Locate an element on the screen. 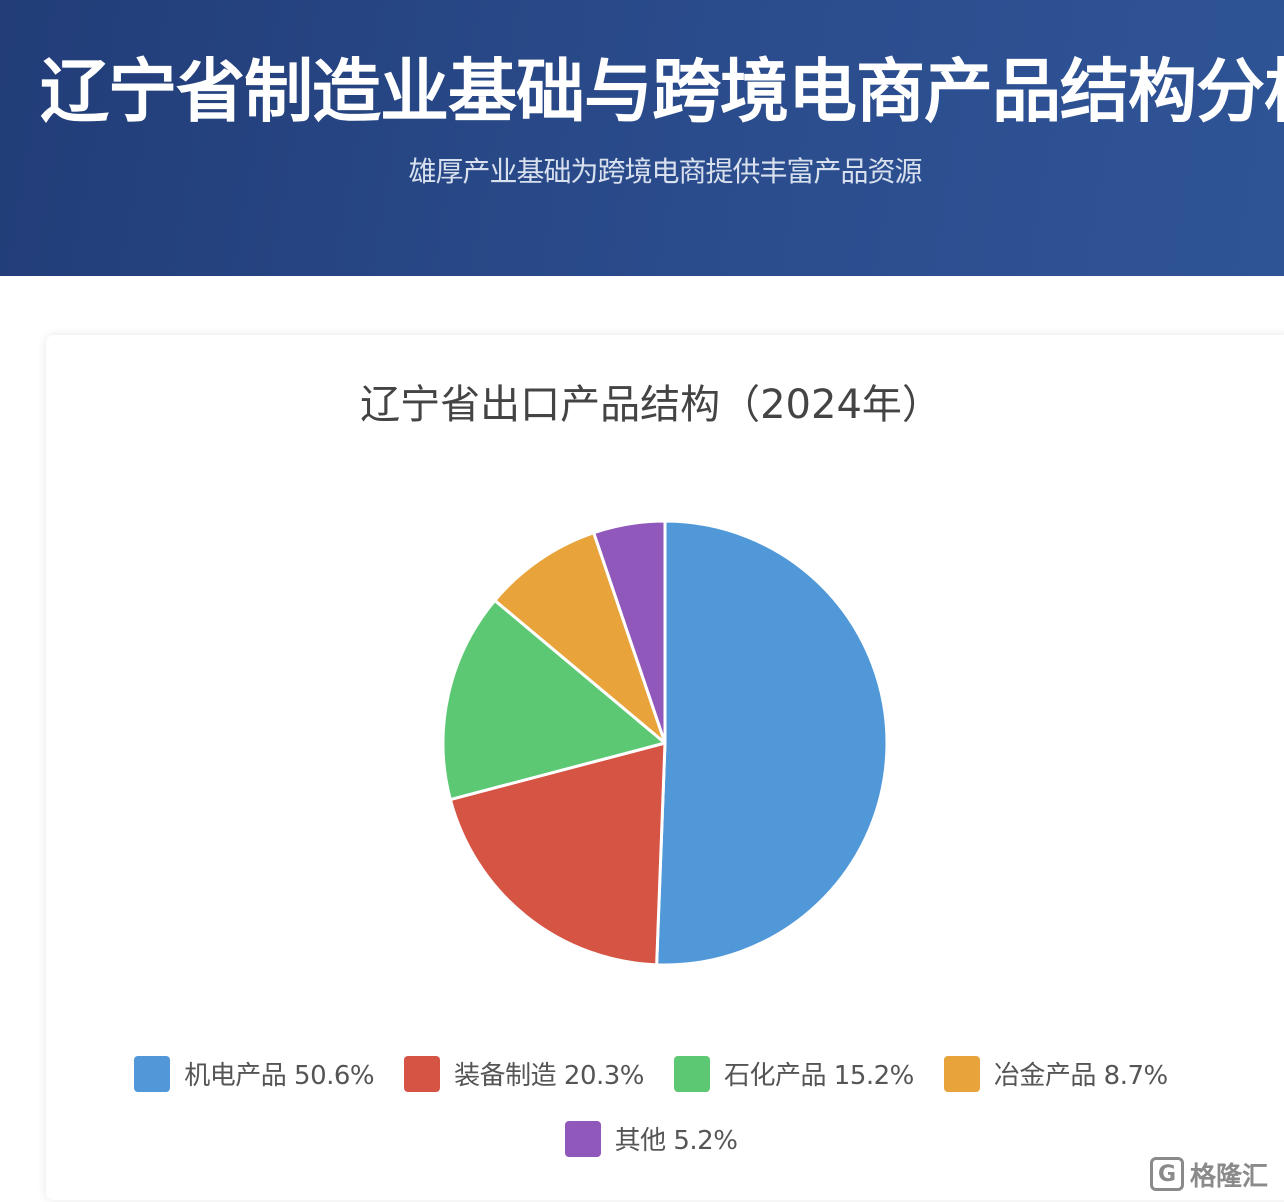 The width and height of the screenshot is (1284, 1202). watermark-text: 格隆汇 is located at coordinates (1229, 1176).